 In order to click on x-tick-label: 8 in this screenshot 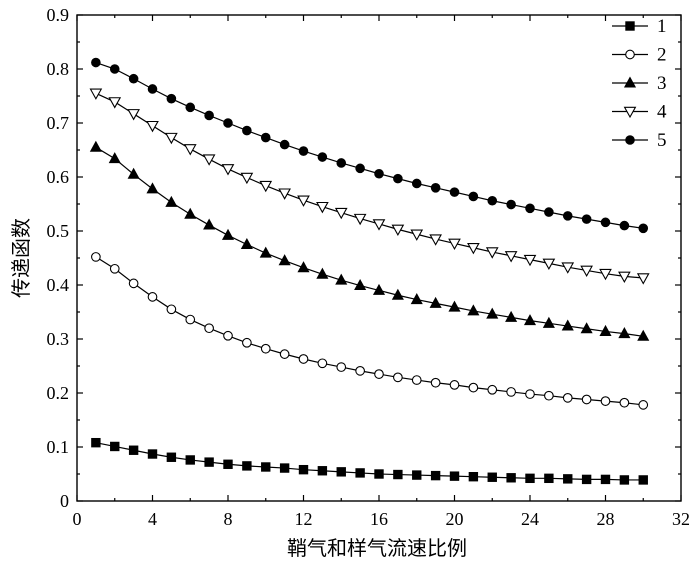, I will do `click(228, 519)`.